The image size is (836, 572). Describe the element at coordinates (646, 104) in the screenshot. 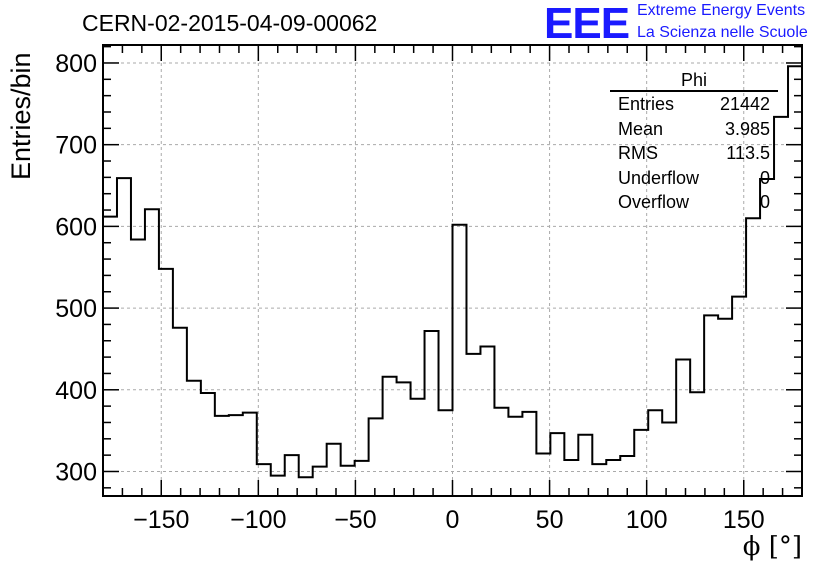

I see `stats-key: Entries` at that location.